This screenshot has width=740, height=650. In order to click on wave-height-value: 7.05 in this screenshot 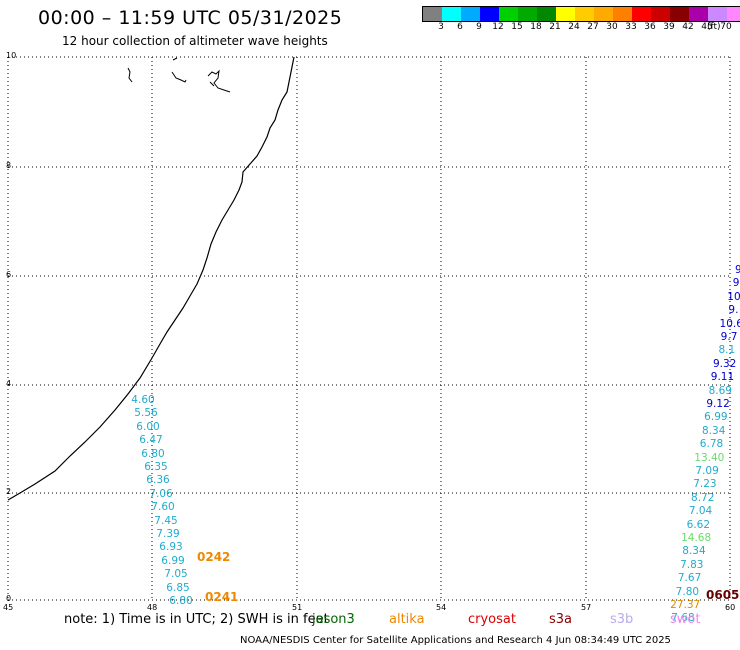, I will do `click(176, 574)`.